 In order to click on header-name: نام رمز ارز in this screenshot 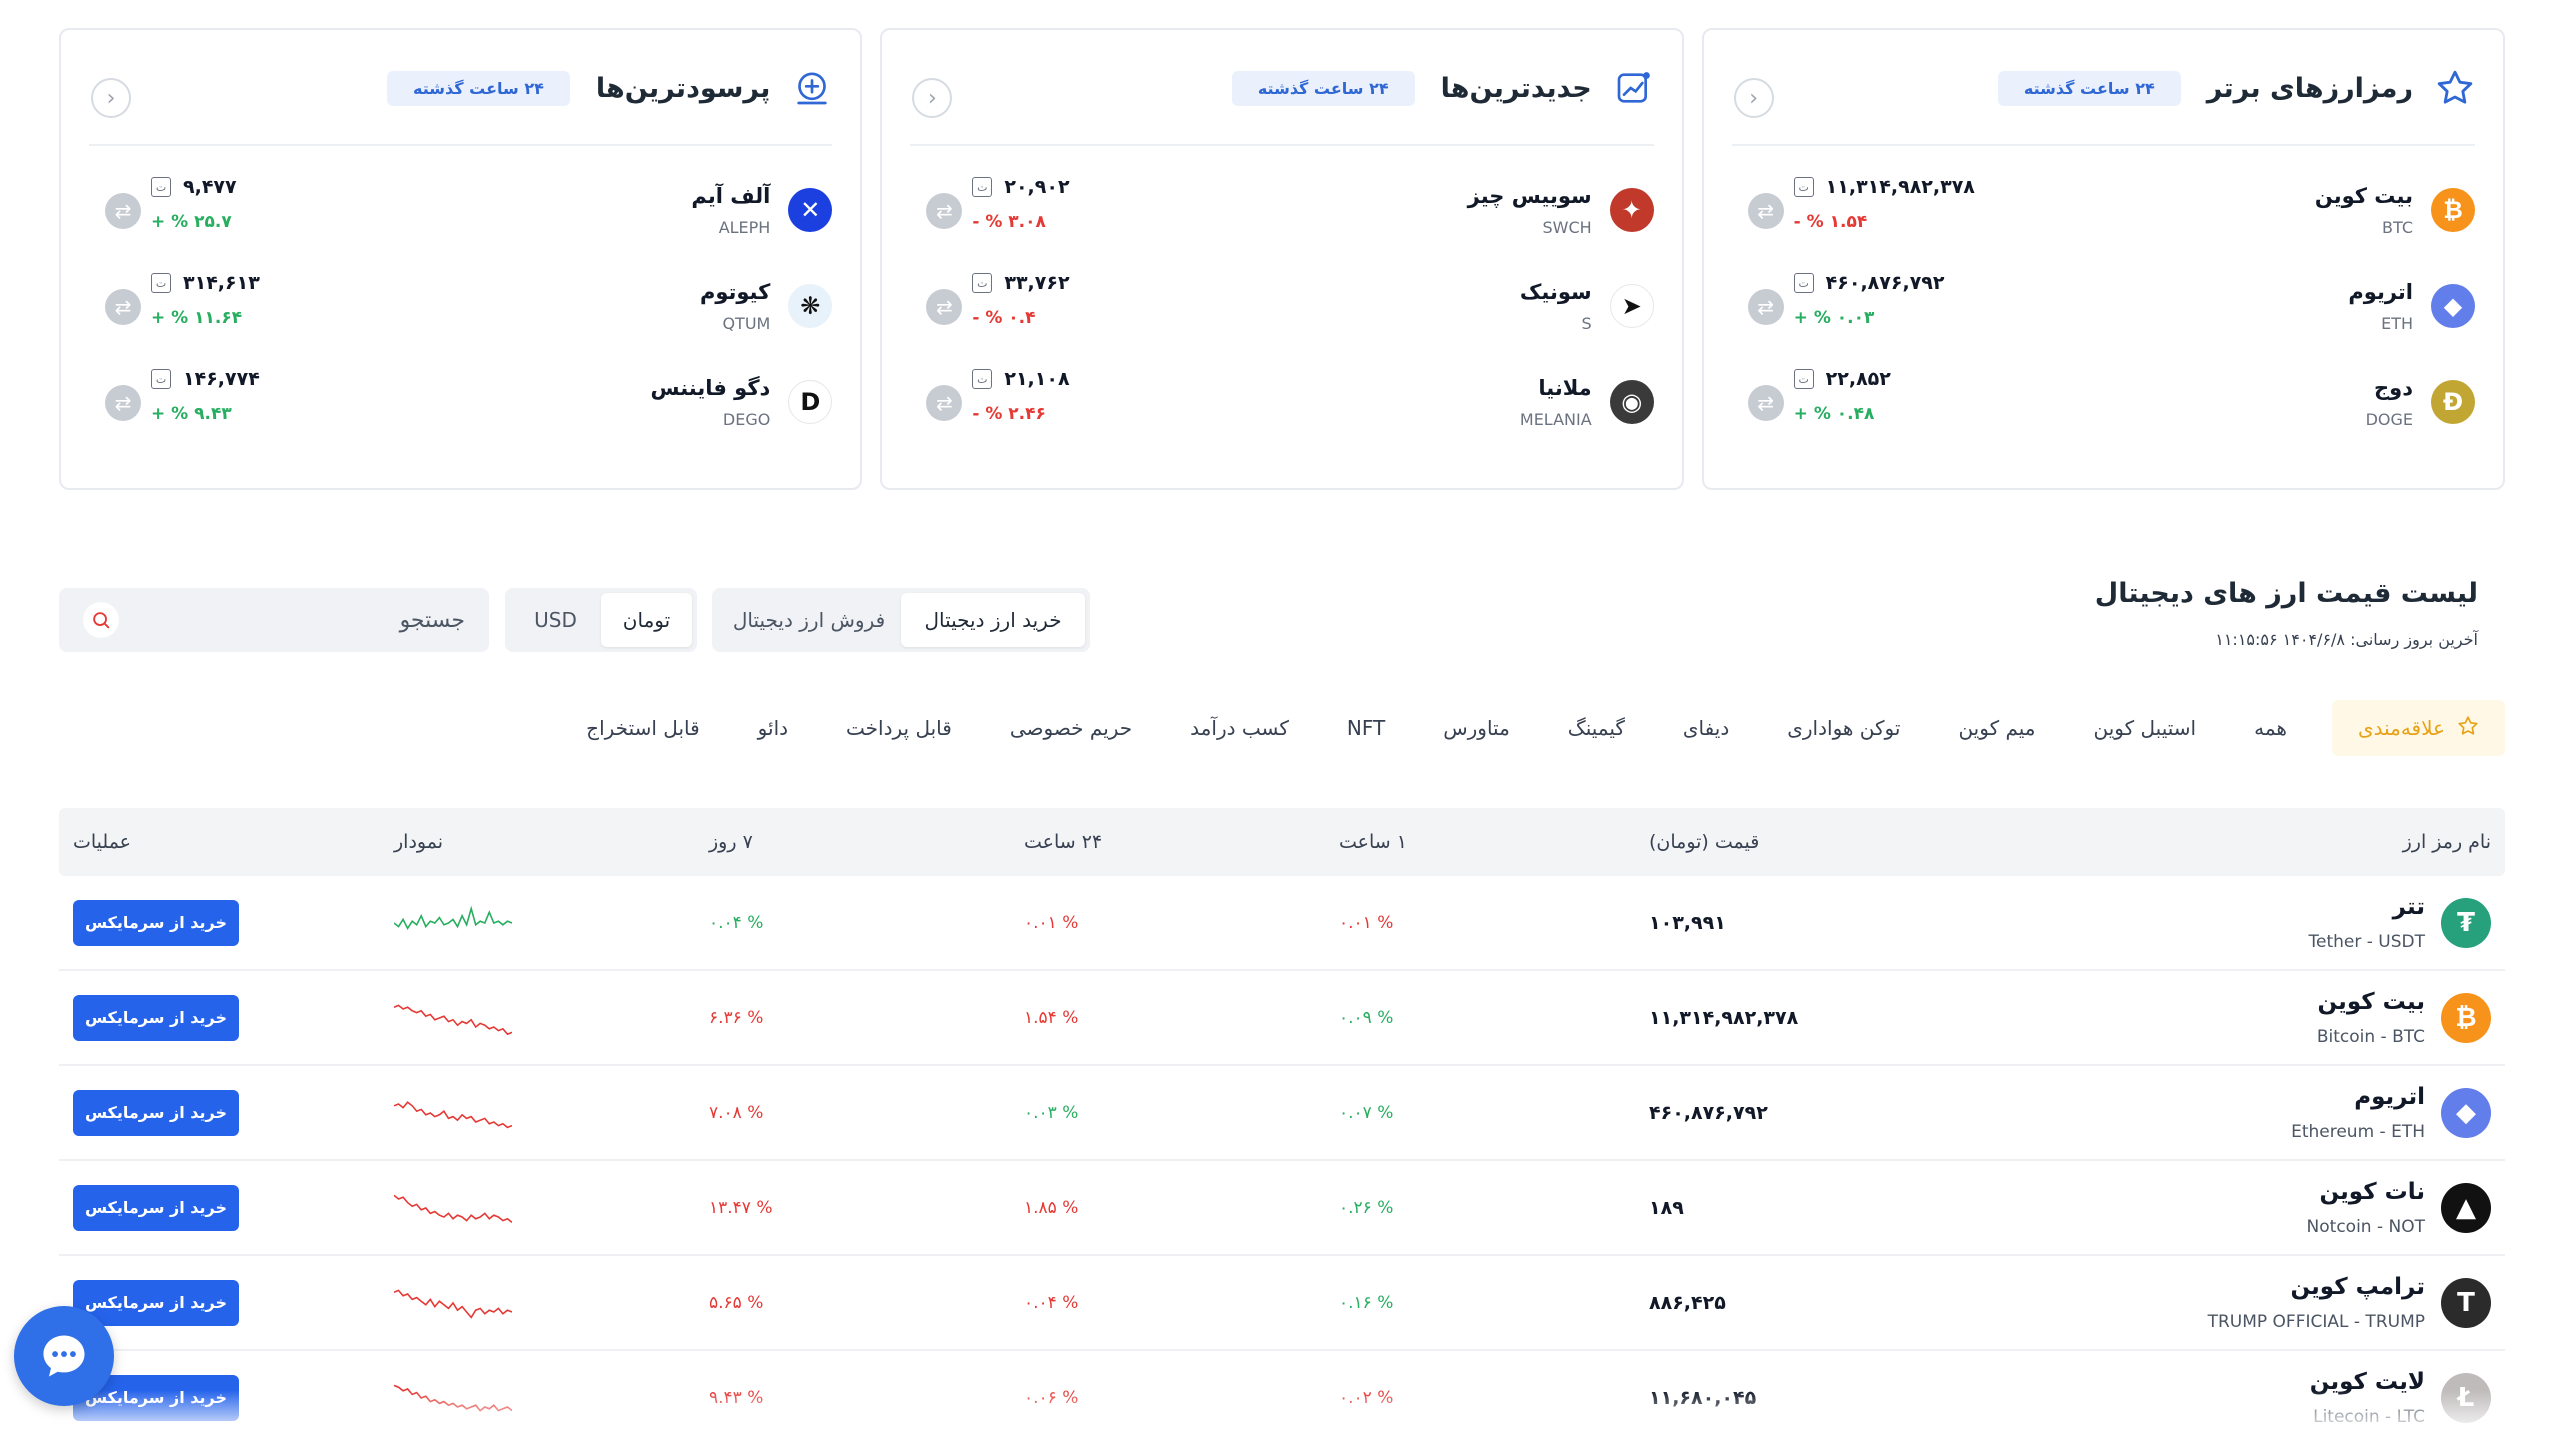, I will do `click(2446, 842)`.